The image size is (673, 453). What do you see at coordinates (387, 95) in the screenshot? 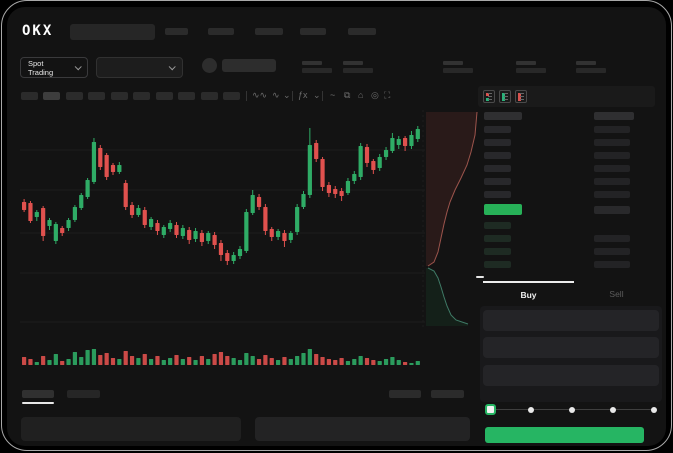
I see `fullscreen-icon: ⛶` at bounding box center [387, 95].